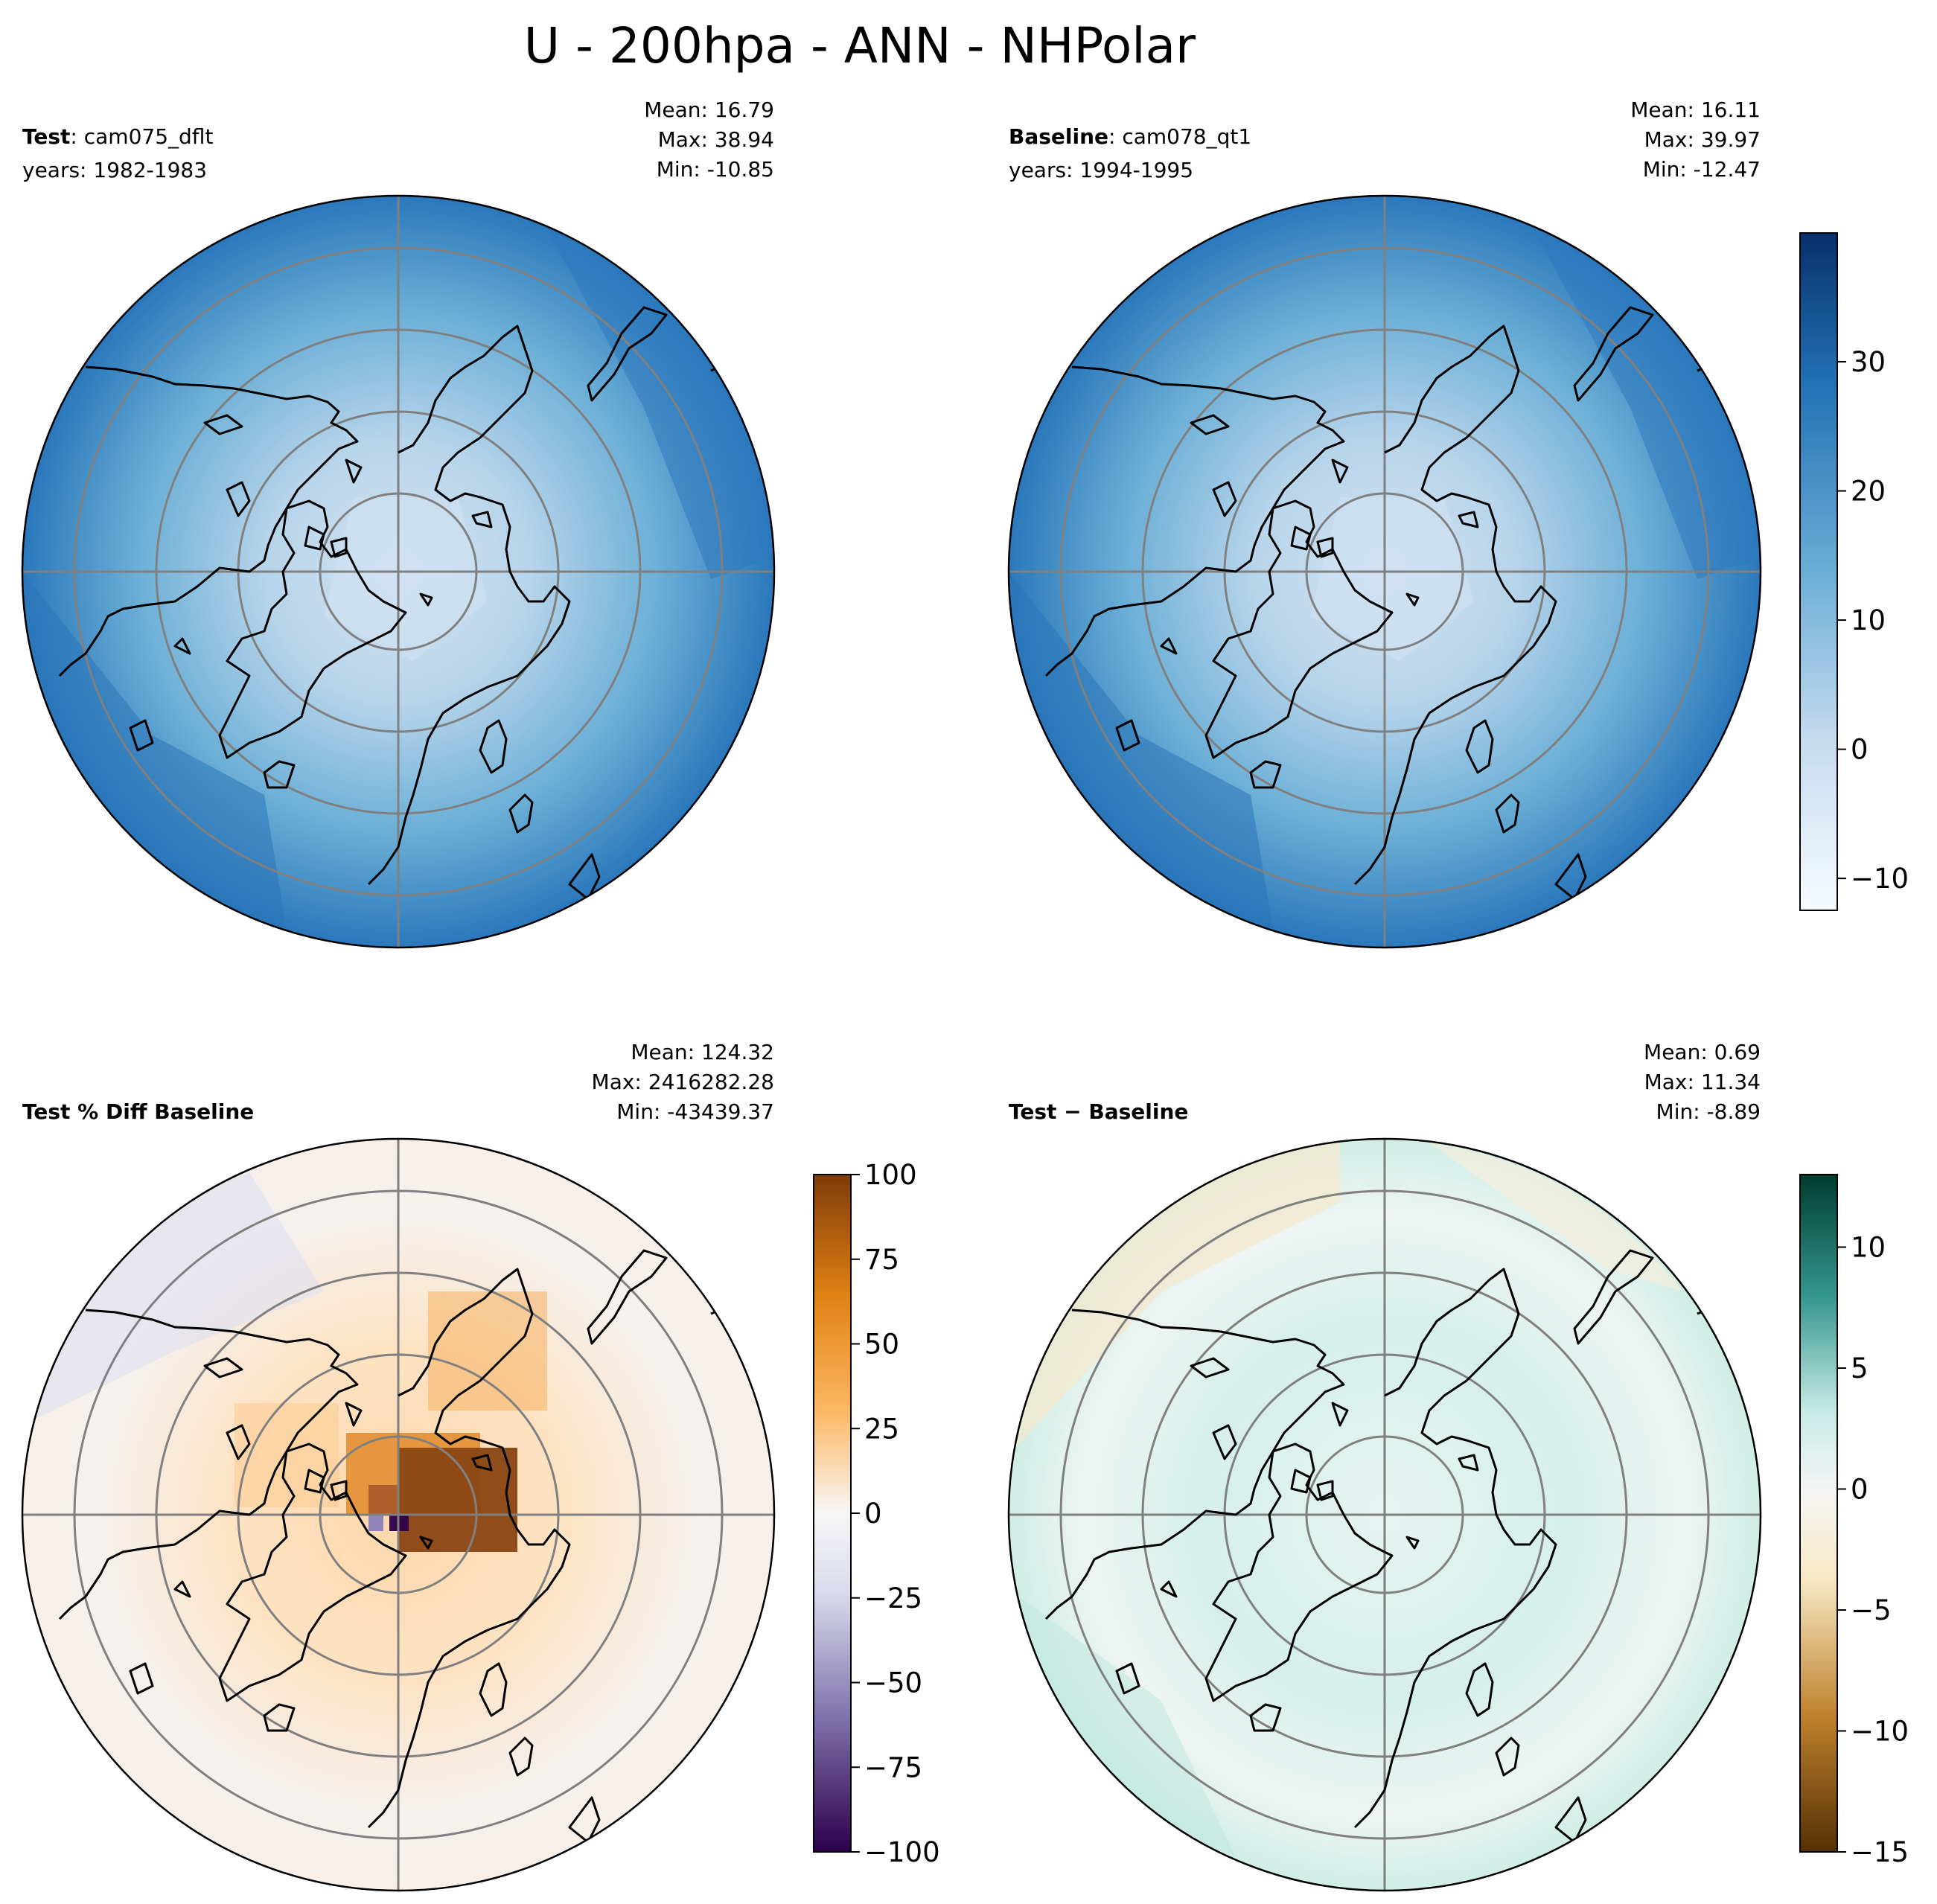 Image resolution: width=1937 pixels, height=1904 pixels. Describe the element at coordinates (1696, 110) in the screenshot. I see `panel-baseline-mean: Mean: 16.11` at that location.